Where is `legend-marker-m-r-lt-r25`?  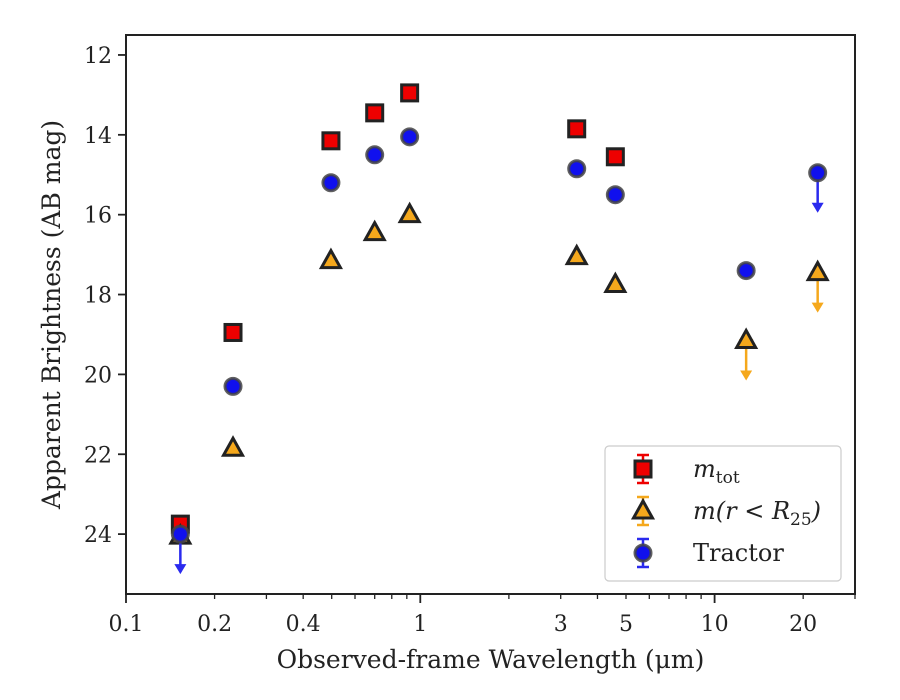 legend-marker-m-r-lt-r25 is located at coordinates (643, 508).